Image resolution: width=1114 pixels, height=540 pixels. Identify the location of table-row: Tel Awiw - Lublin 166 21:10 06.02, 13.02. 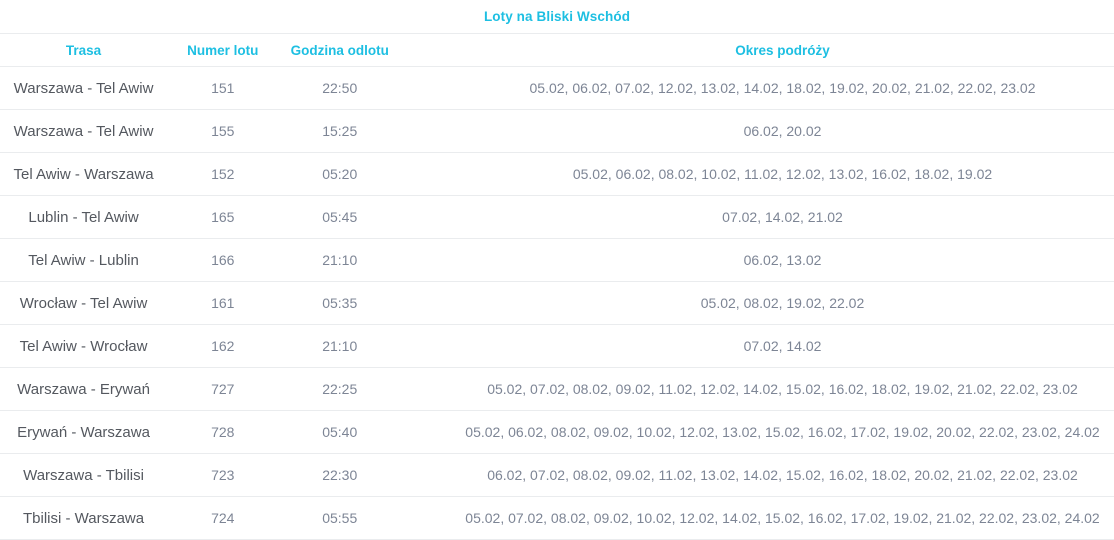
(557, 260).